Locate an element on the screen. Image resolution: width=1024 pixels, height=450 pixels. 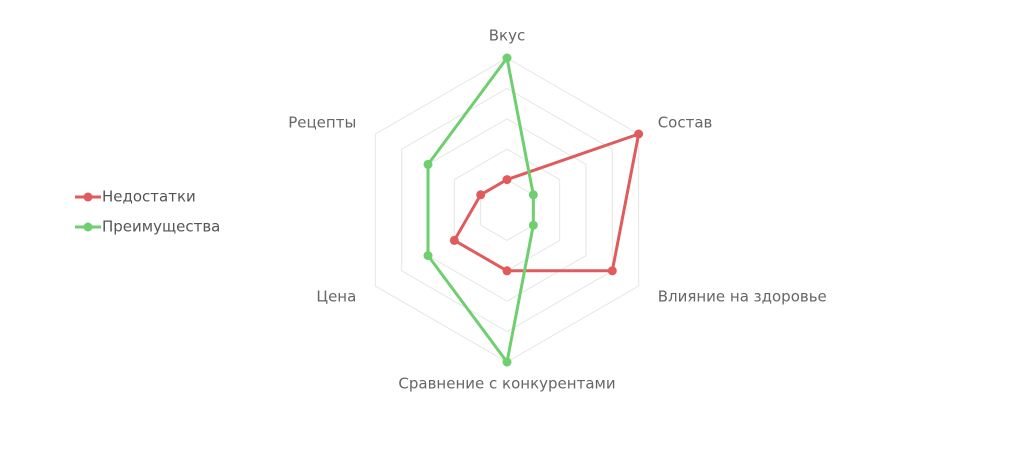
legend-label-1: Преимущества is located at coordinates (161, 227).